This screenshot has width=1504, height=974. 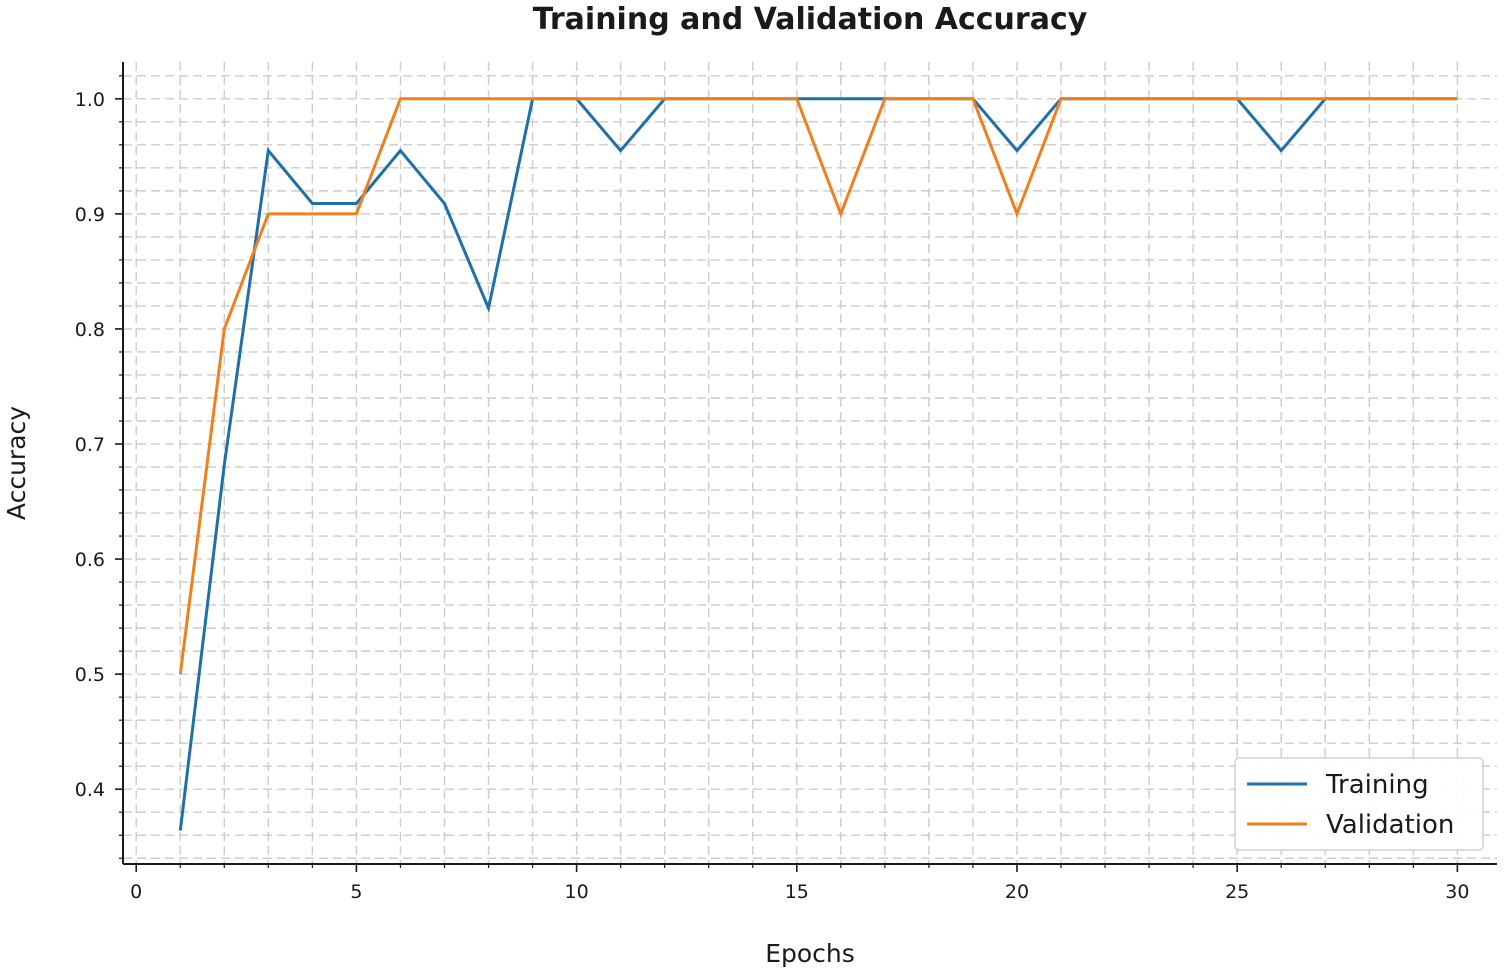 What do you see at coordinates (1237, 892) in the screenshot?
I see `x-tick-label: 25` at bounding box center [1237, 892].